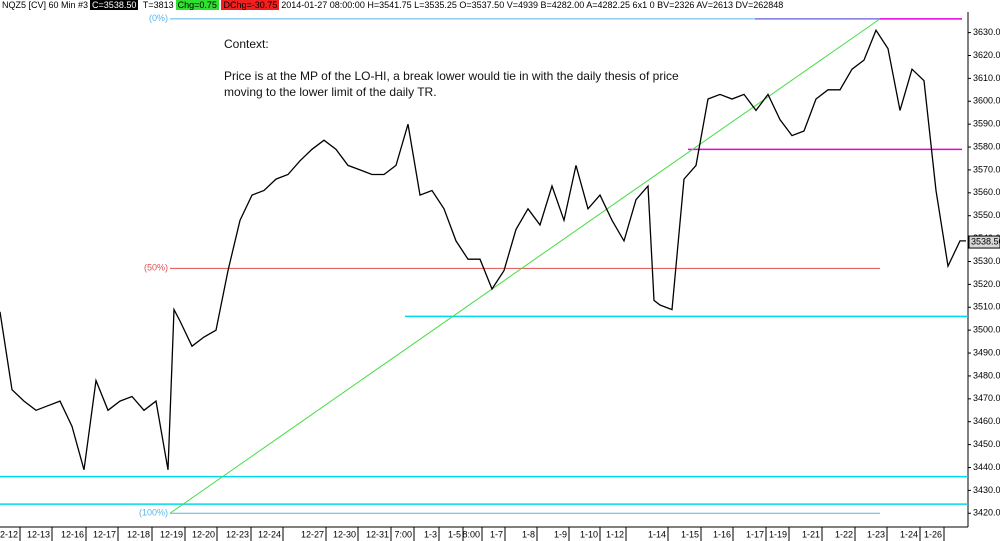  I want to click on y-tick-label: 3590.00, so click(986, 124).